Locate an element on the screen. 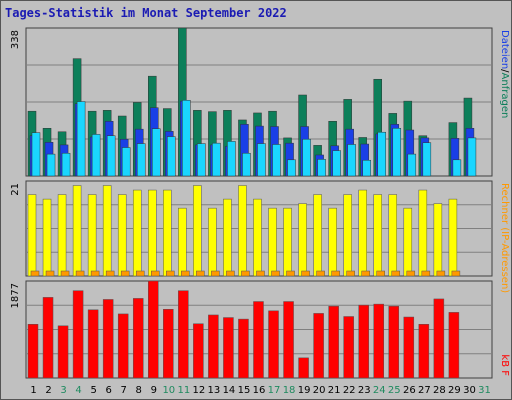 The image size is (512, 400). x-tick-label: 9 is located at coordinates (154, 390).